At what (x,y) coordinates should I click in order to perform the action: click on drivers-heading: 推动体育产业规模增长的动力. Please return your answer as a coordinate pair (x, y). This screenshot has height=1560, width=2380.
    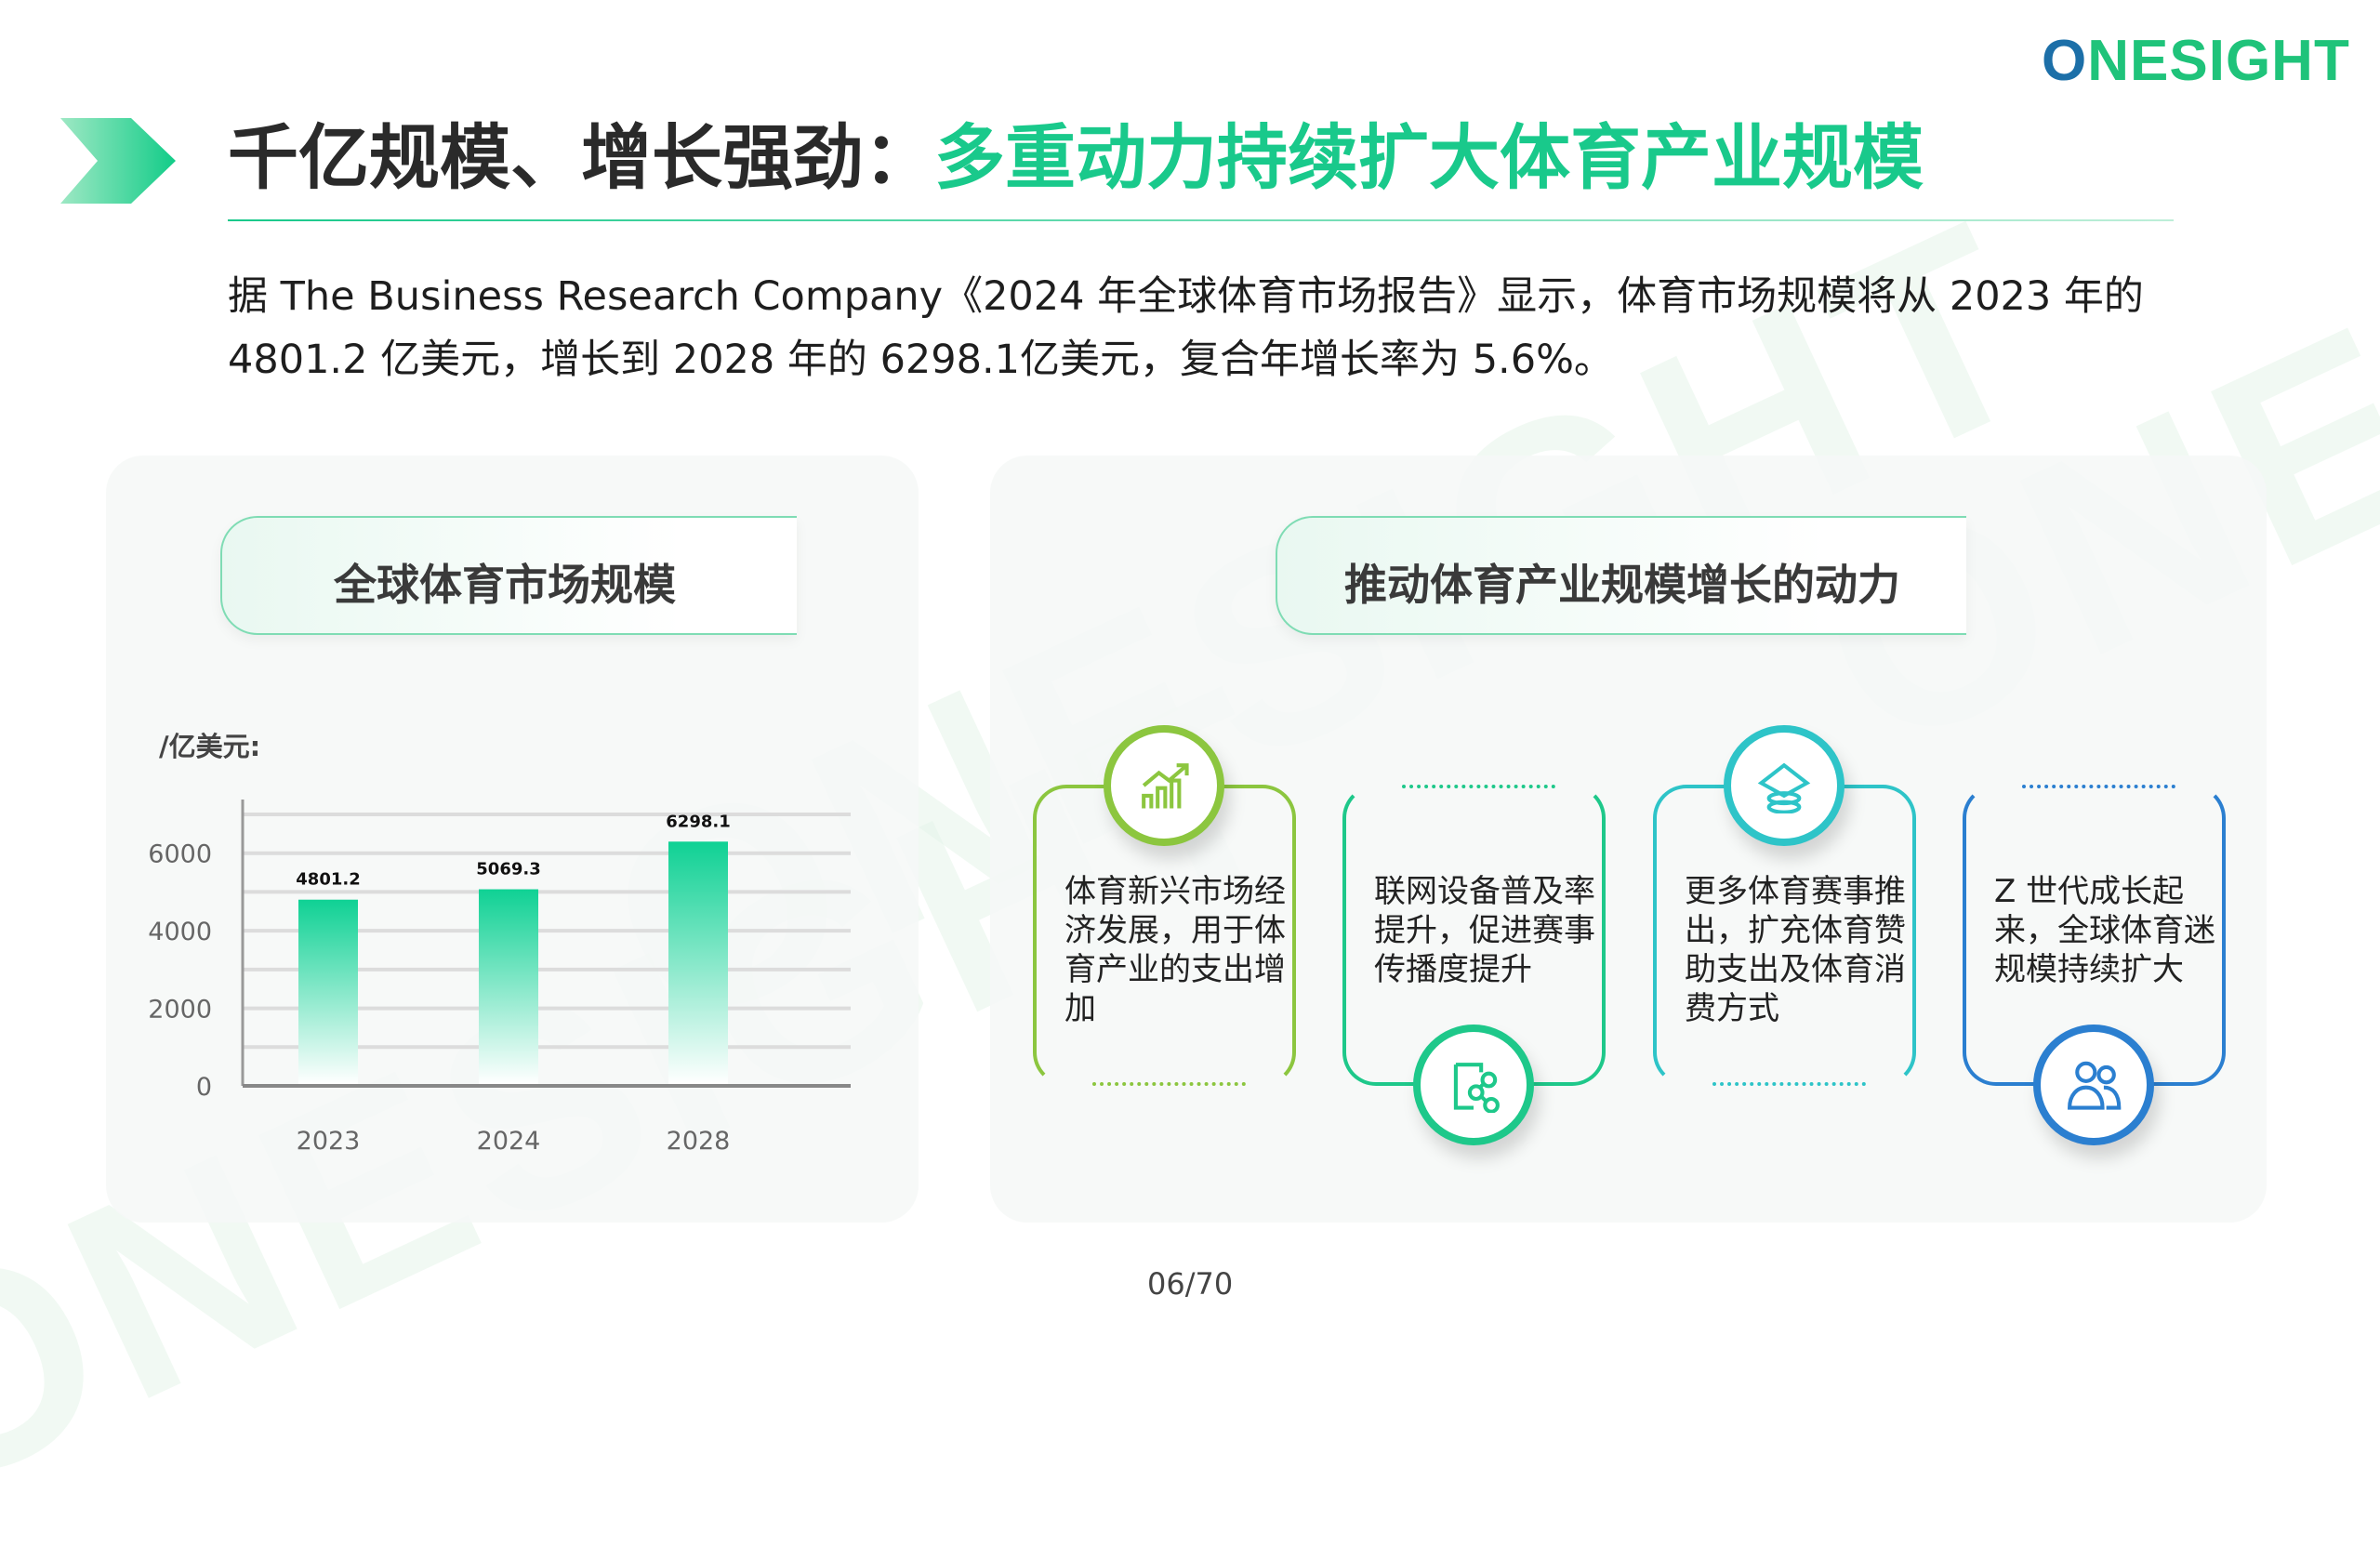
    Looking at the image, I should click on (1621, 575).